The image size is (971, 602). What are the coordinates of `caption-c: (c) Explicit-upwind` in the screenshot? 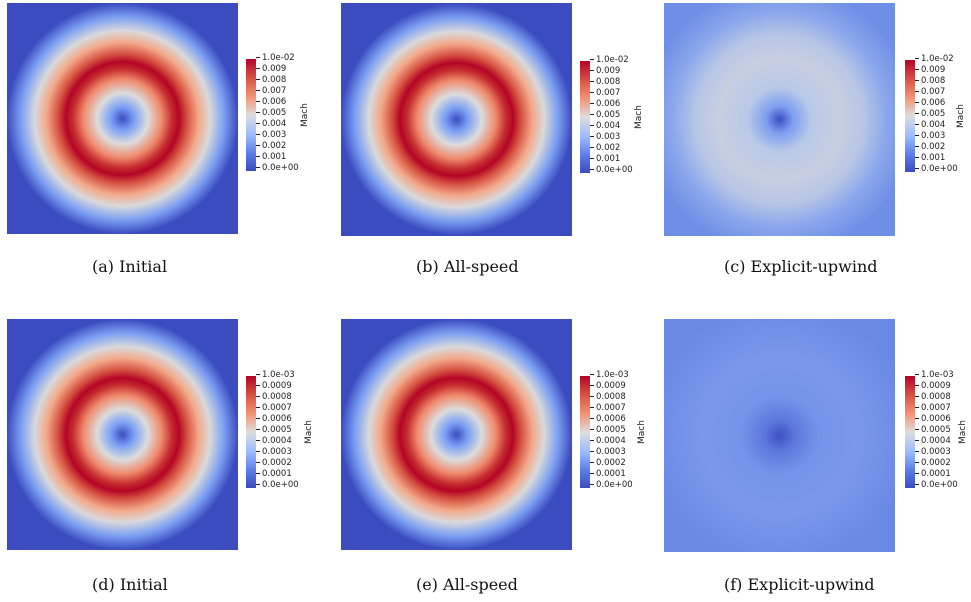 It's located at (801, 266).